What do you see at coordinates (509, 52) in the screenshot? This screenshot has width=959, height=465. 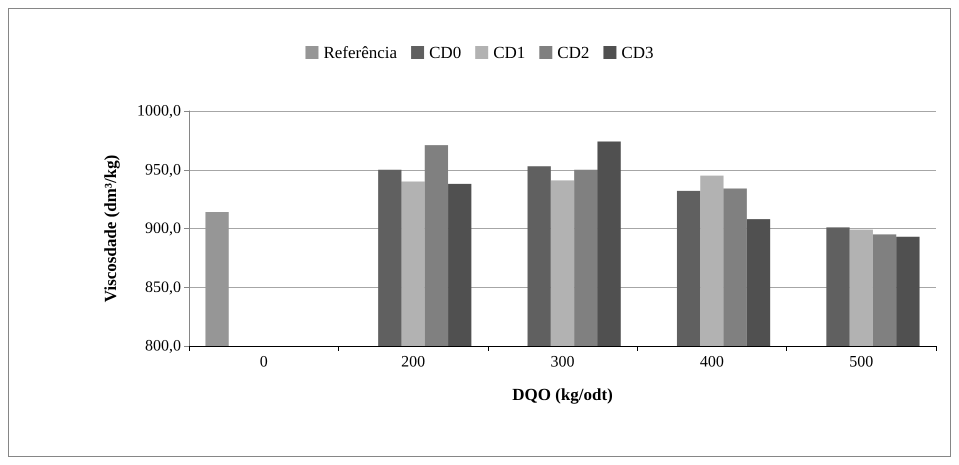 I see `legend-label: CD1` at bounding box center [509, 52].